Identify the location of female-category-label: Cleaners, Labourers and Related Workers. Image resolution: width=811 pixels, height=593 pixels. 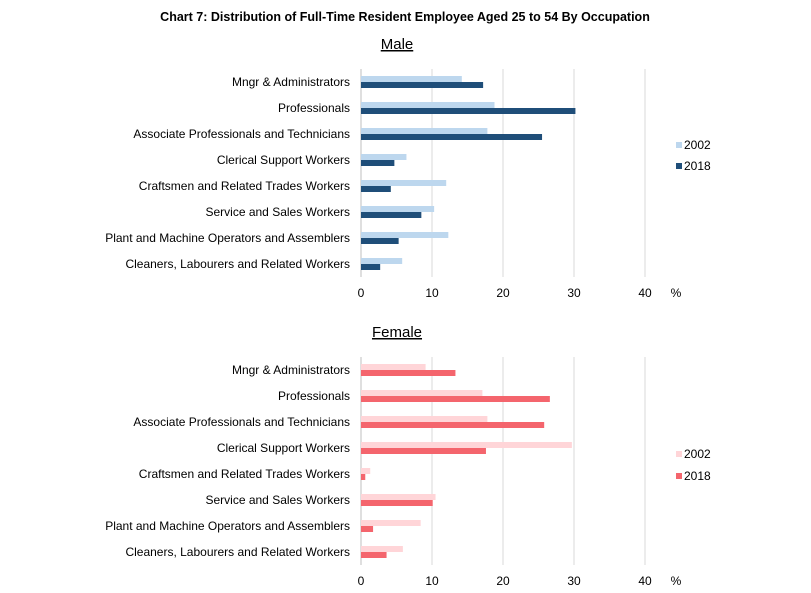
(237, 552).